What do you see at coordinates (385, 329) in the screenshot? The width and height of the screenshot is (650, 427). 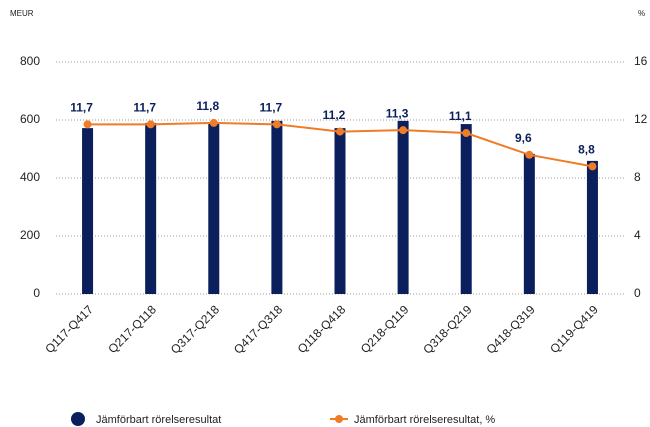 I see `x-tick-label: Q218-Q119` at bounding box center [385, 329].